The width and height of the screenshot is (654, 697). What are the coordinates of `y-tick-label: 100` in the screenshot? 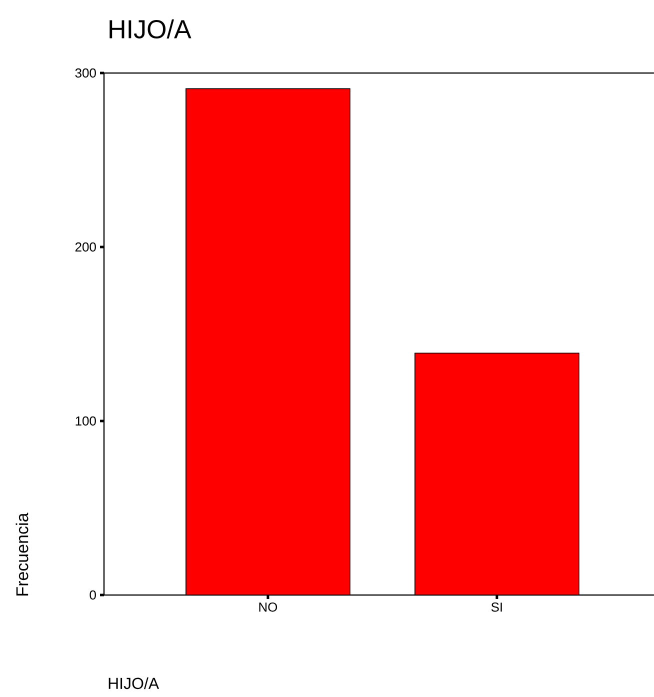 It's located at (86, 421).